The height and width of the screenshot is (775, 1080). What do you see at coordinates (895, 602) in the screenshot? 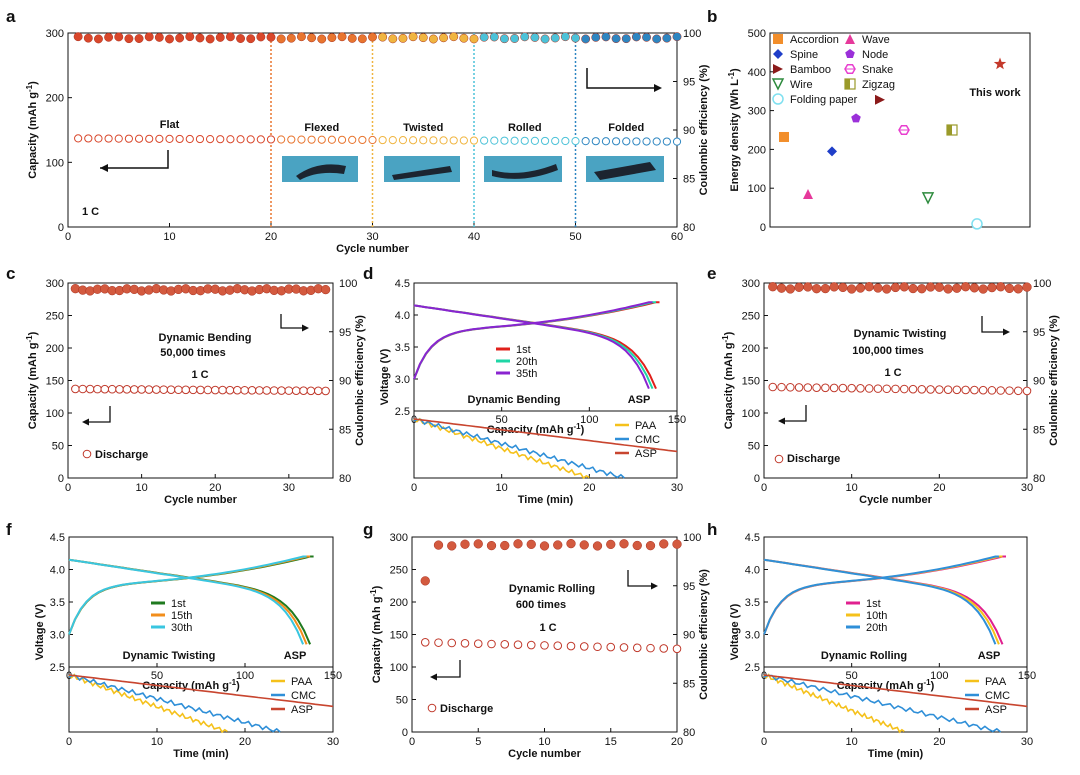
I see `upper-frame` at bounding box center [895, 602].